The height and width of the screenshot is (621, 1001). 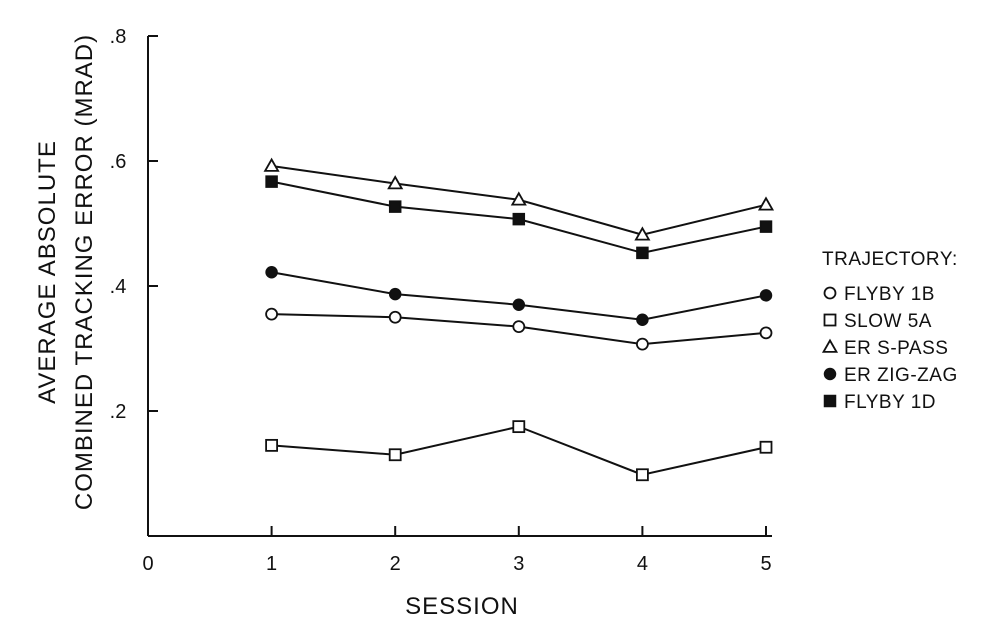 What do you see at coordinates (147, 564) in the screenshot?
I see `x-tick-label: 0` at bounding box center [147, 564].